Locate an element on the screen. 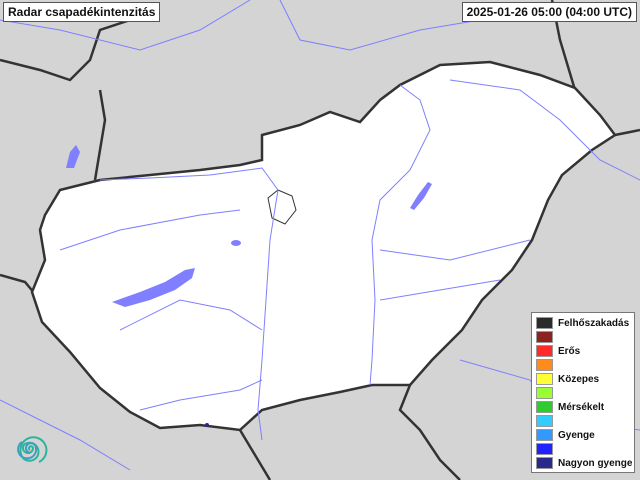  legend-item: Nagyon gyenge is located at coordinates (585, 463).